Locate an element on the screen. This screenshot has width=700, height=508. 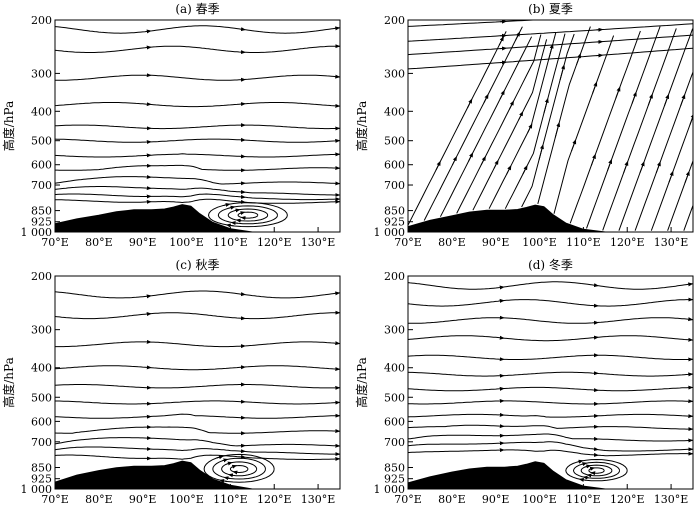
y-tick-label: 850 is located at coordinates (41, 467).